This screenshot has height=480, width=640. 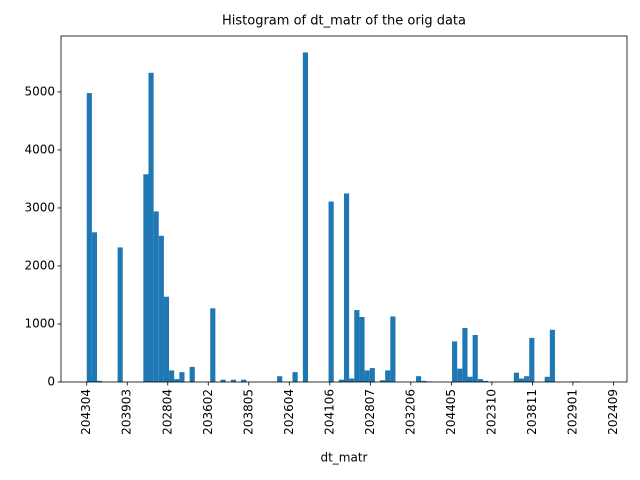 I want to click on y-tick-label: 1000, so click(x=39, y=323).